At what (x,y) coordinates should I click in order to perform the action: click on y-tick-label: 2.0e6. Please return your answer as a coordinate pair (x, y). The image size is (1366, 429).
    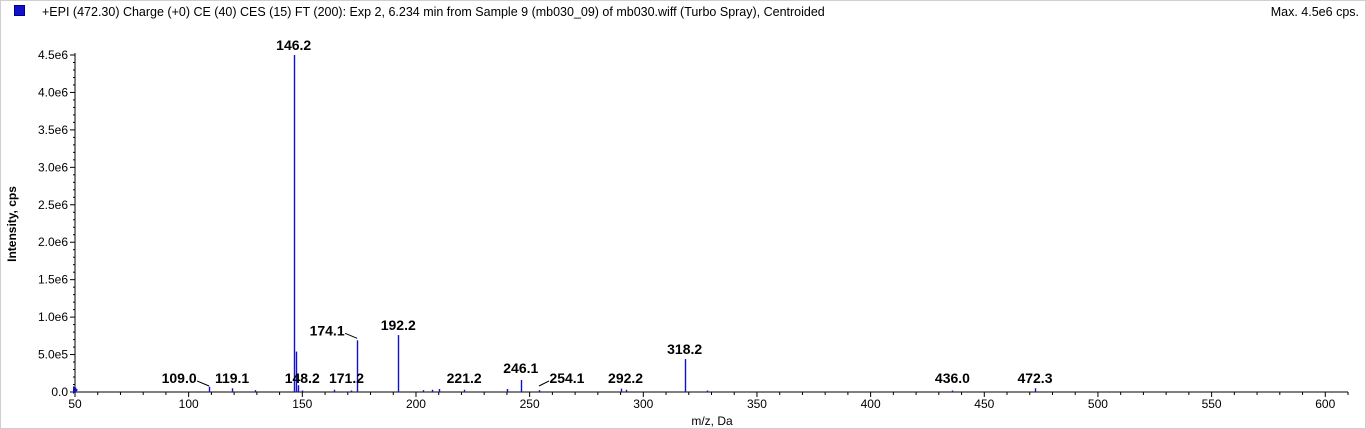
    Looking at the image, I should click on (53, 242).